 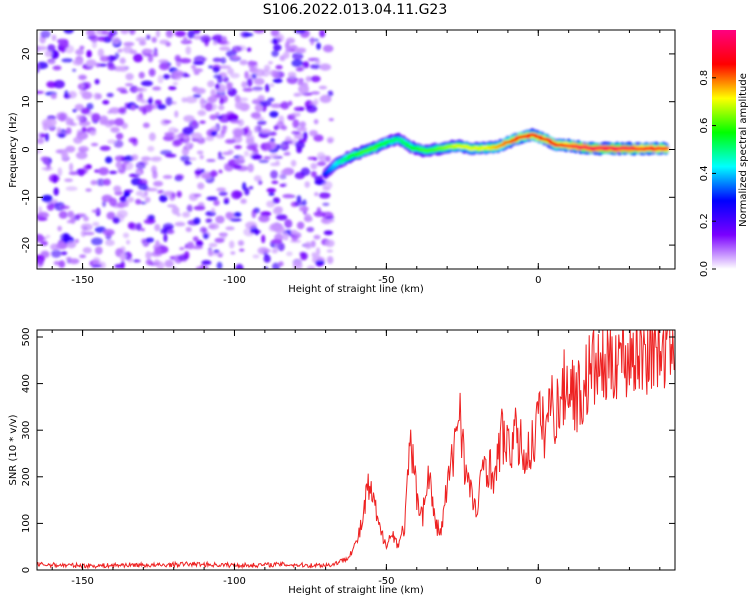 What do you see at coordinates (704, 126) in the screenshot?
I see `colorbar-tick-label: 0.6` at bounding box center [704, 126].